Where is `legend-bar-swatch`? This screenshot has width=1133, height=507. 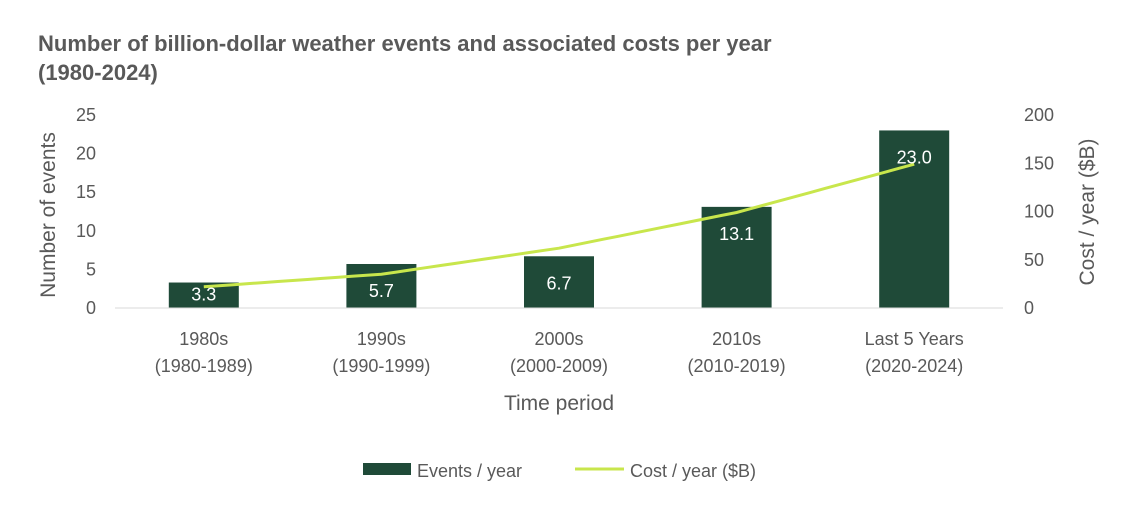
legend-bar-swatch is located at coordinates (387, 469).